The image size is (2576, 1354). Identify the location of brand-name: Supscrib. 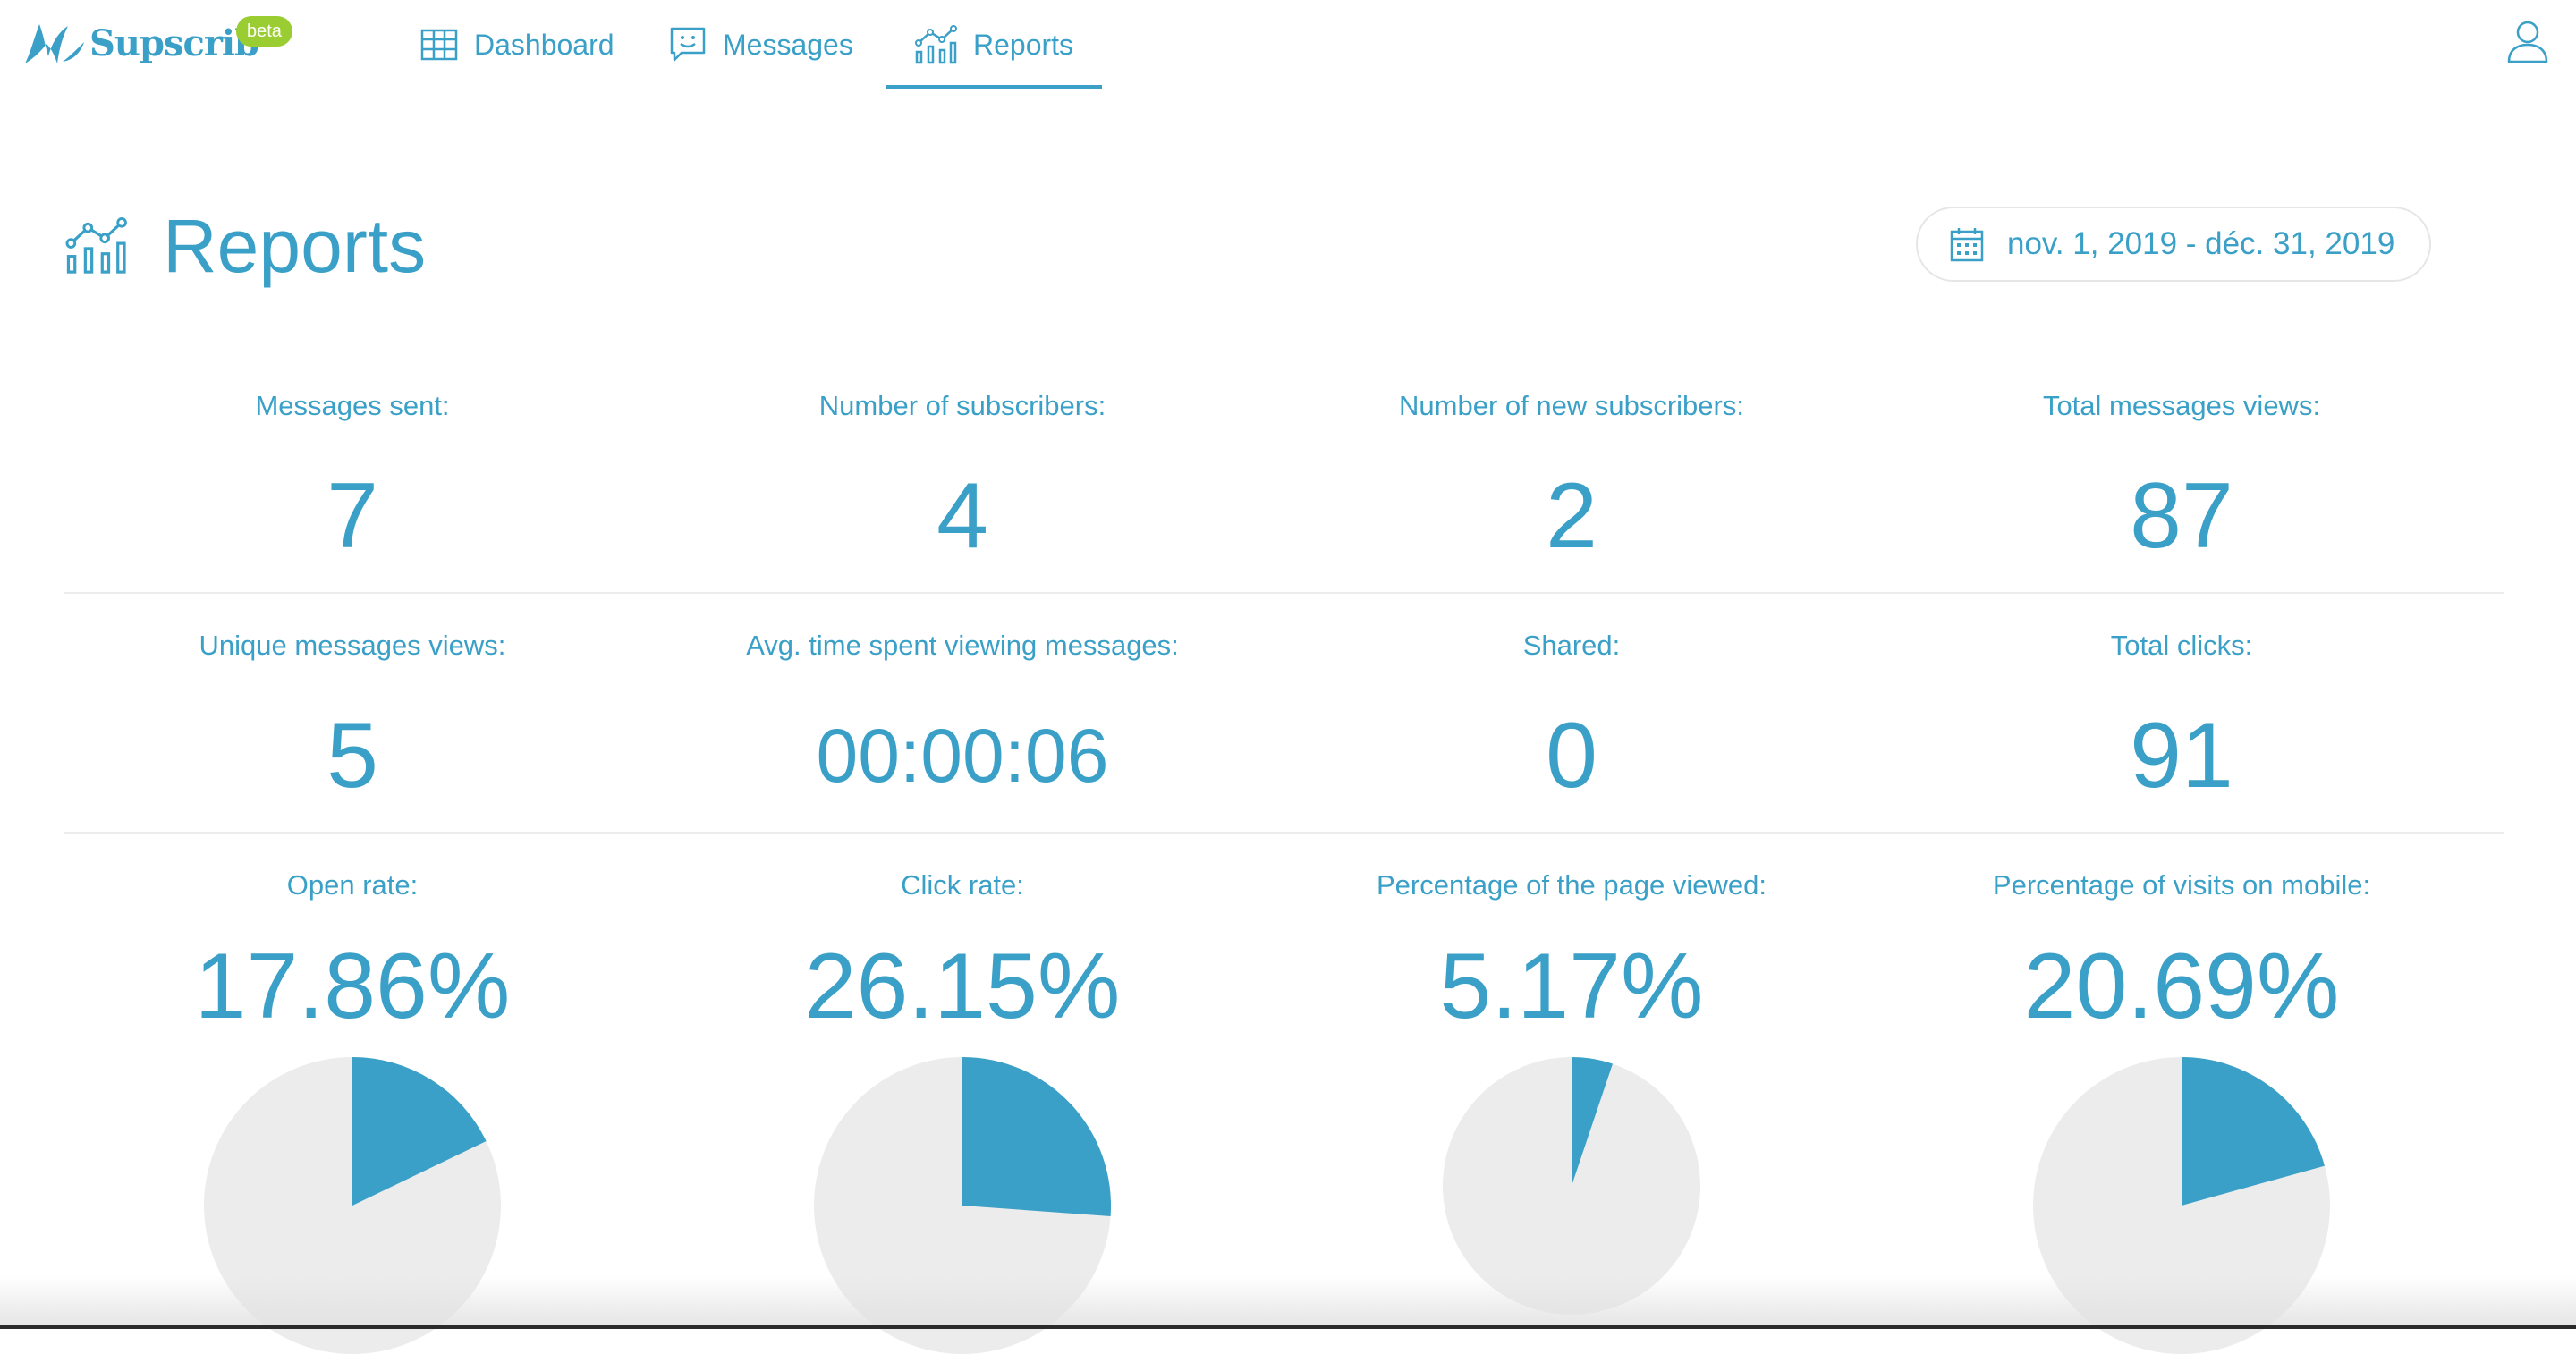
(174, 42).